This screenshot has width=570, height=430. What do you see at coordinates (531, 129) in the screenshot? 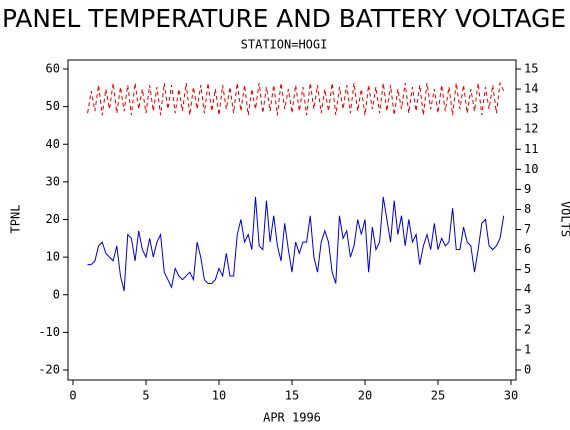
I see `y2-tick-label: 12` at bounding box center [531, 129].